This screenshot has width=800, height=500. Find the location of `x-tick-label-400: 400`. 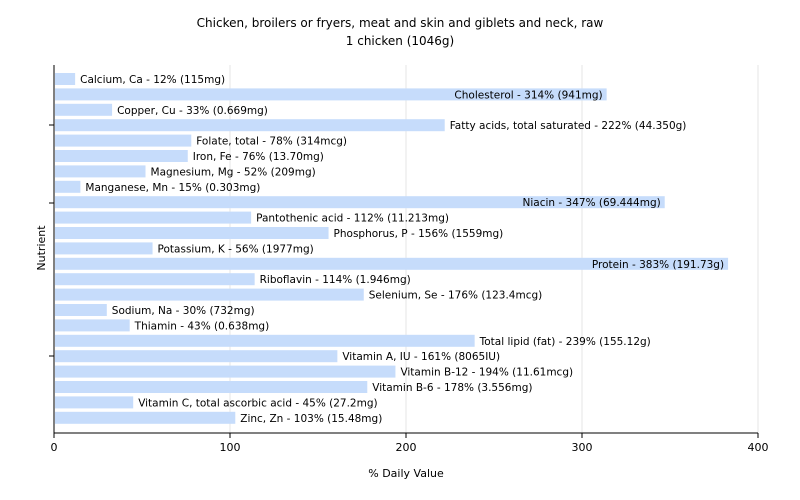

x-tick-label-400: 400 is located at coordinates (758, 447).